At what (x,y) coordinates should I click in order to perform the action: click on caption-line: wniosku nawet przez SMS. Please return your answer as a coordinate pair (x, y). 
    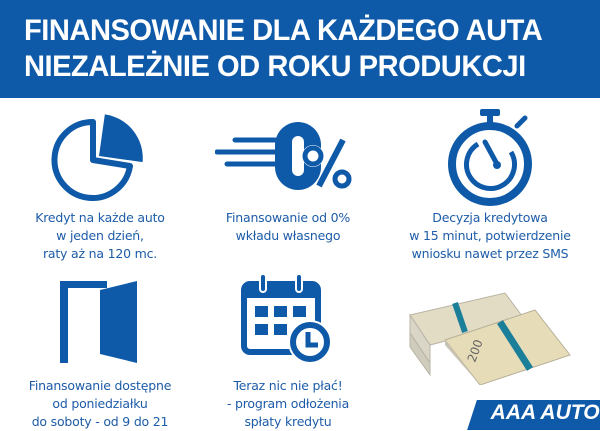
    Looking at the image, I should click on (490, 253).